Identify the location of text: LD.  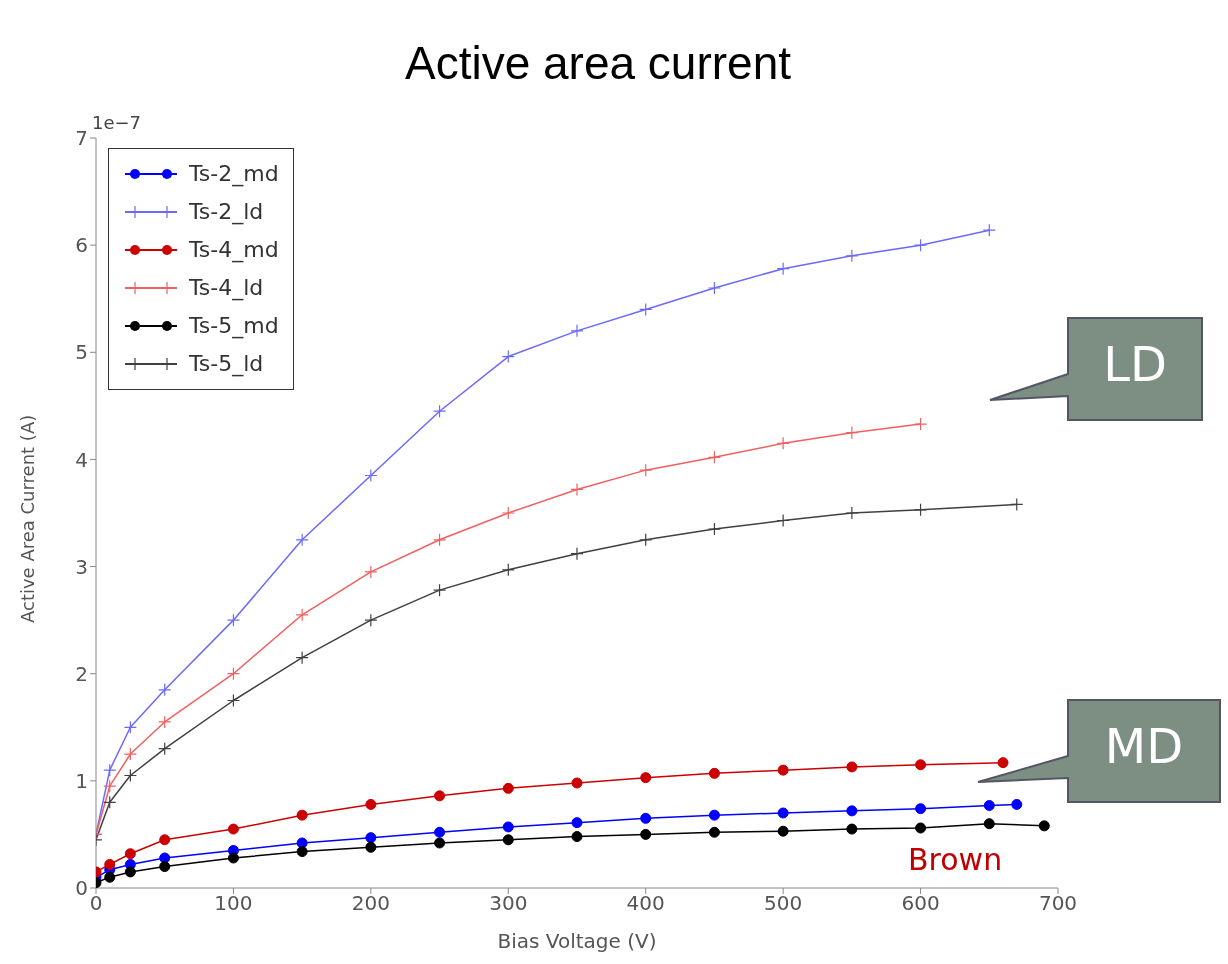
(1135, 364).